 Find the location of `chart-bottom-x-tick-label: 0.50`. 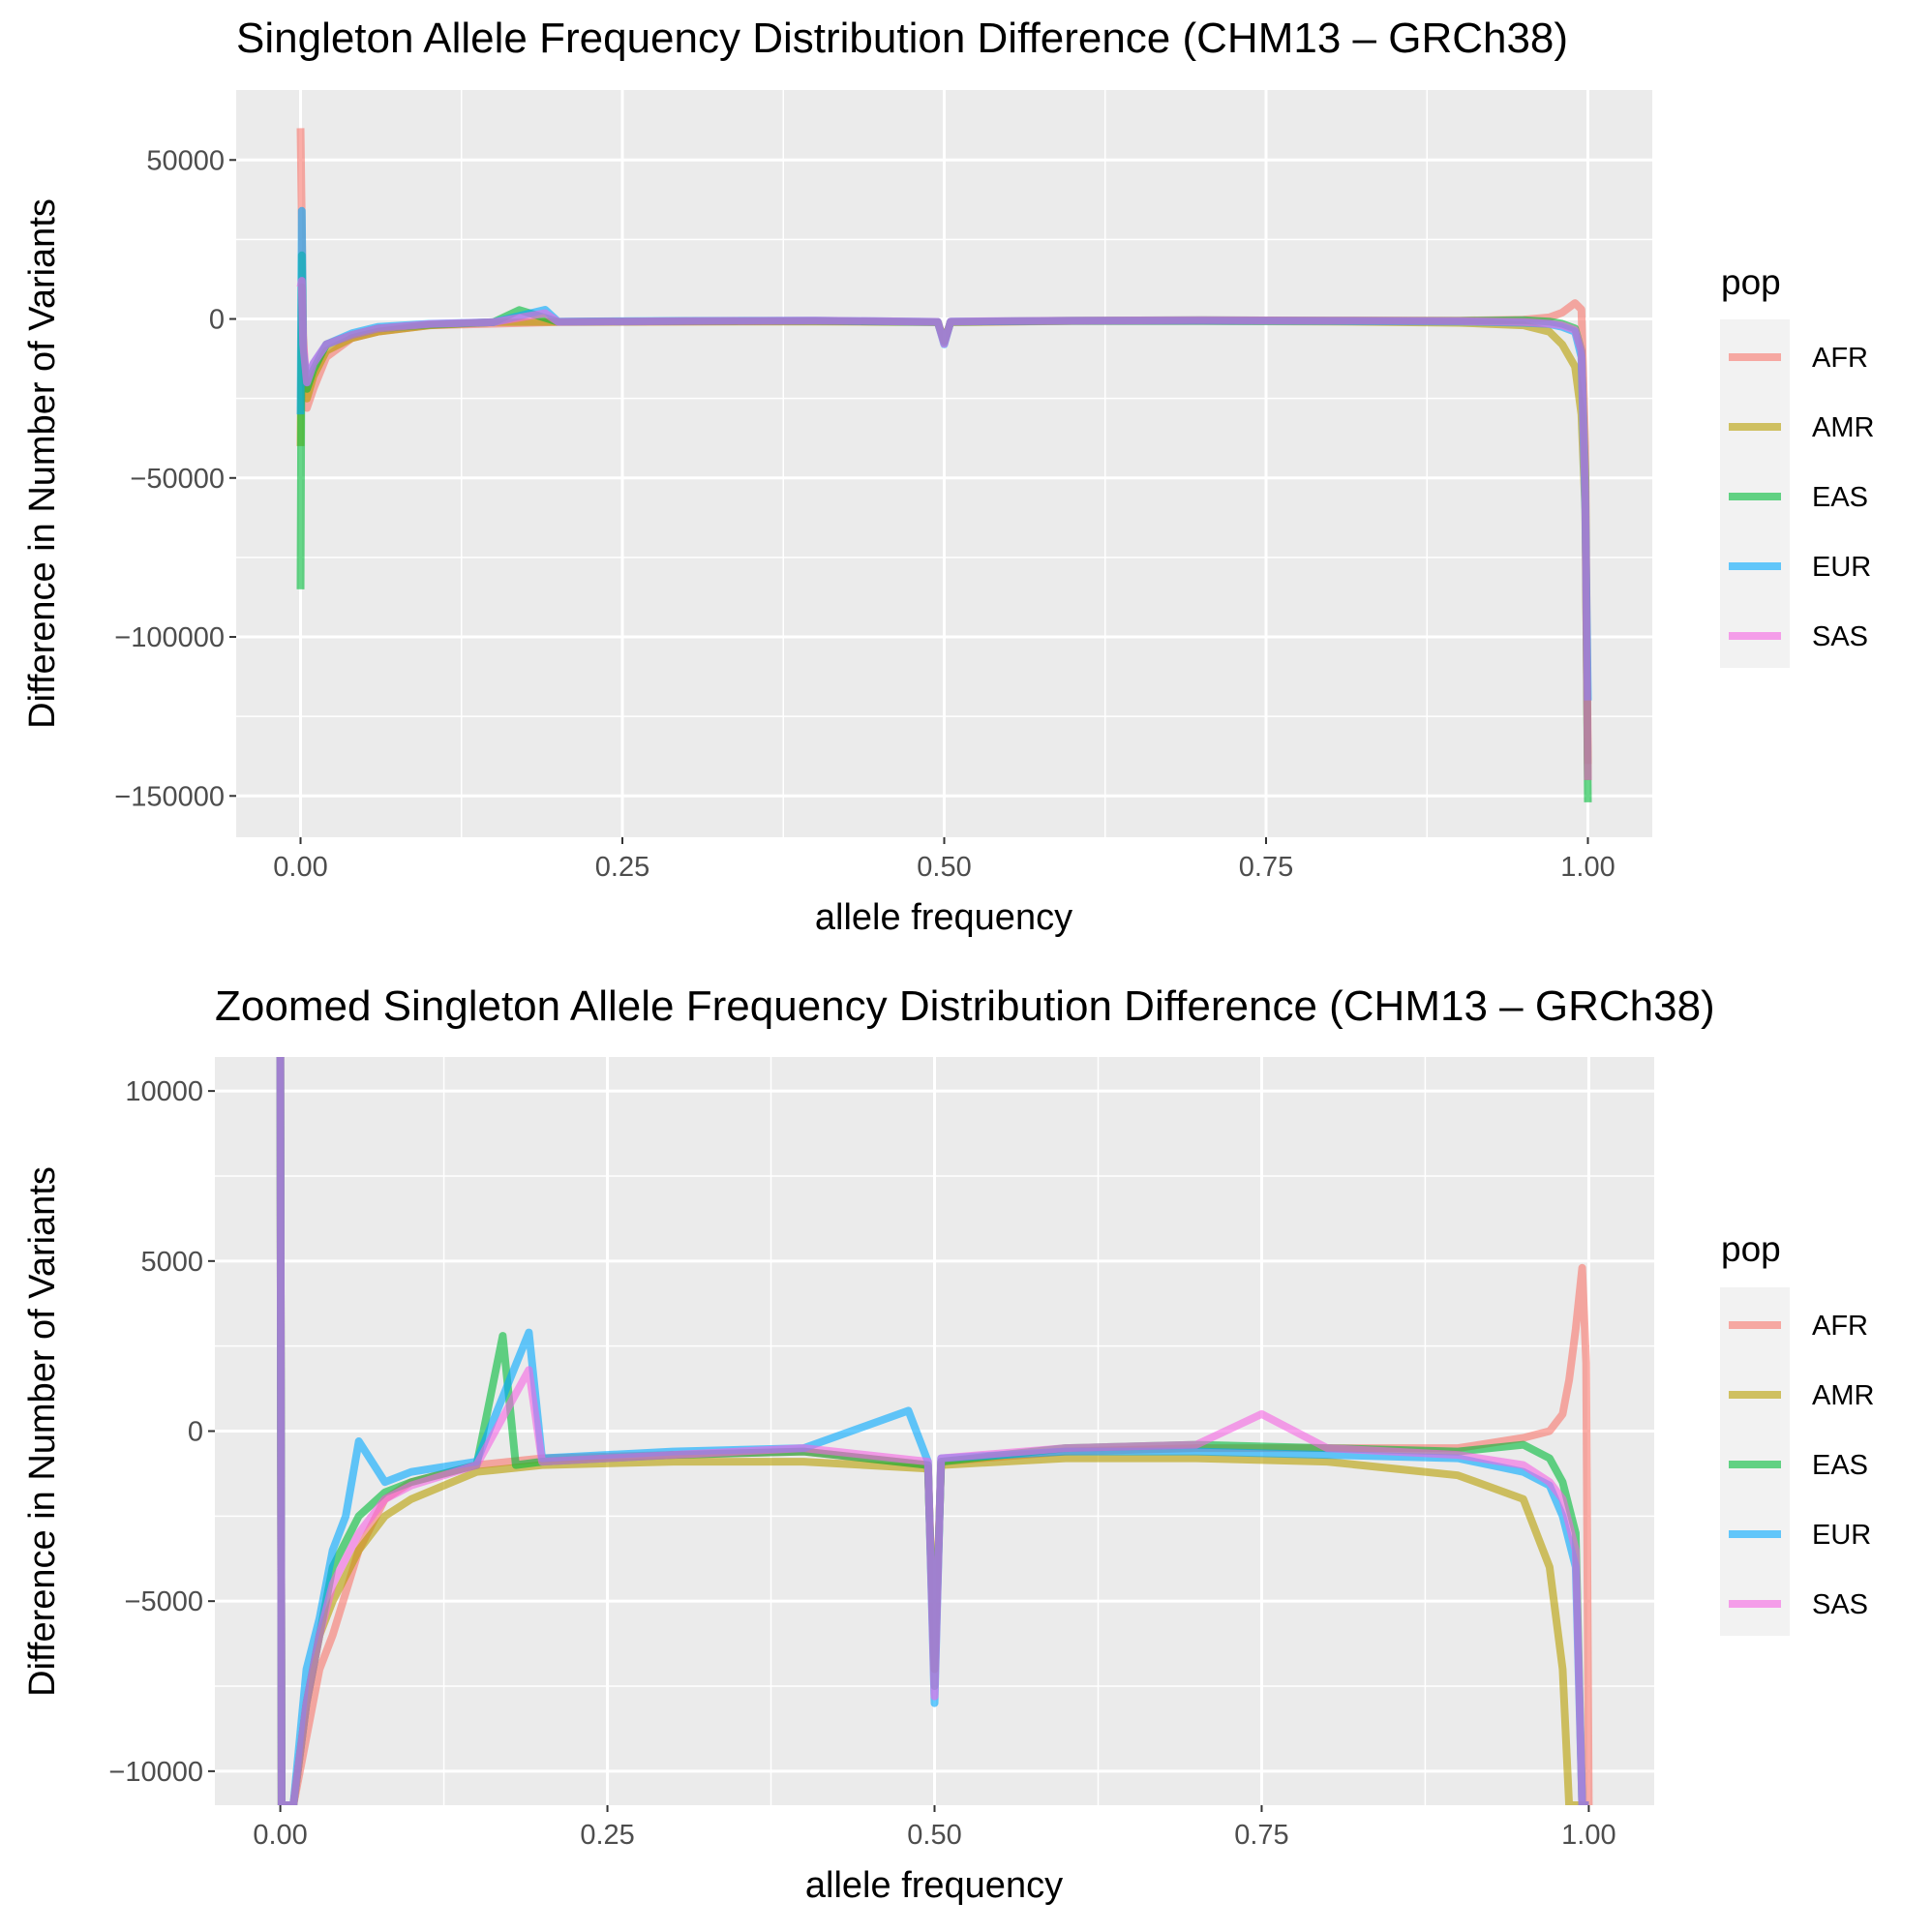

chart-bottom-x-tick-label: 0.50 is located at coordinates (934, 1835).